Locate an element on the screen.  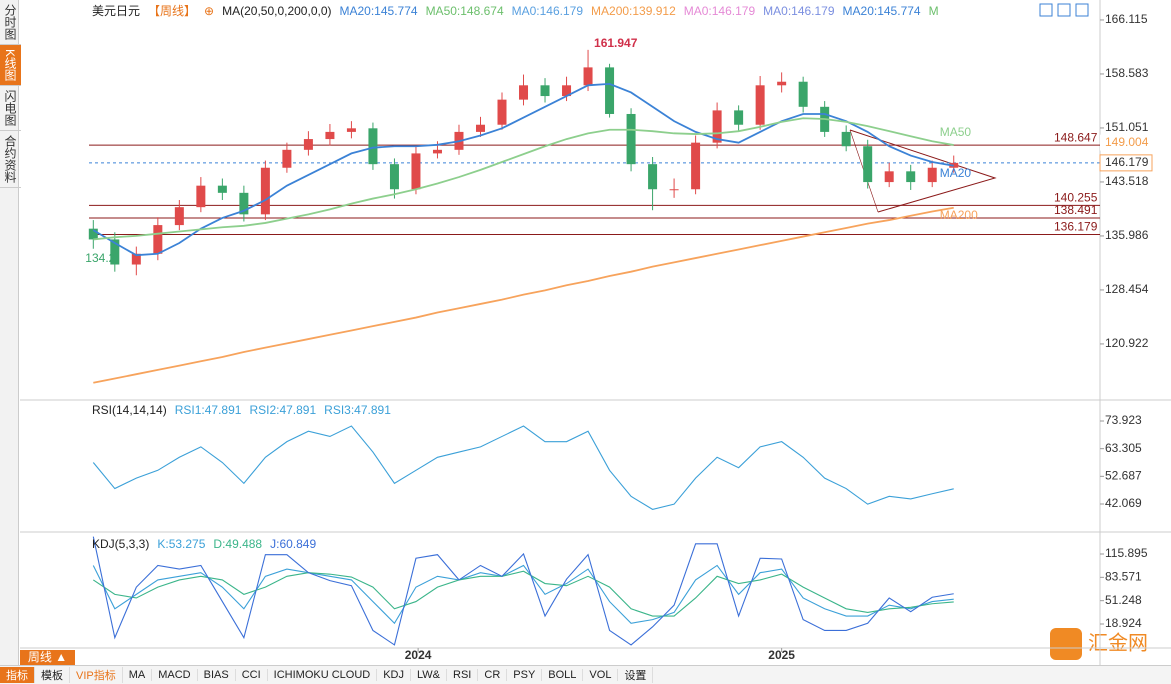
toolbar-item: CCI is located at coordinates (252, 675).